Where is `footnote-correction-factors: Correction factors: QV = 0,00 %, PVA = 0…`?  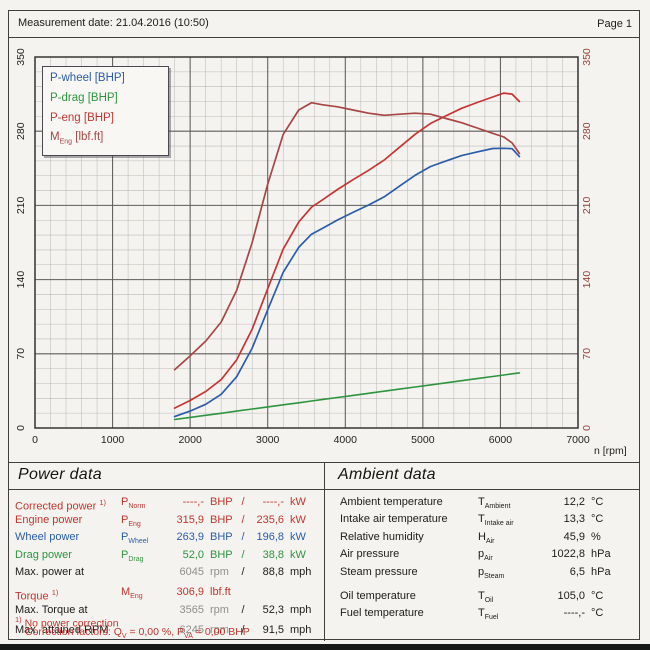 footnote-correction-factors: Correction factors: QV = 0,00 %, PVA = 0… is located at coordinates (137, 633).